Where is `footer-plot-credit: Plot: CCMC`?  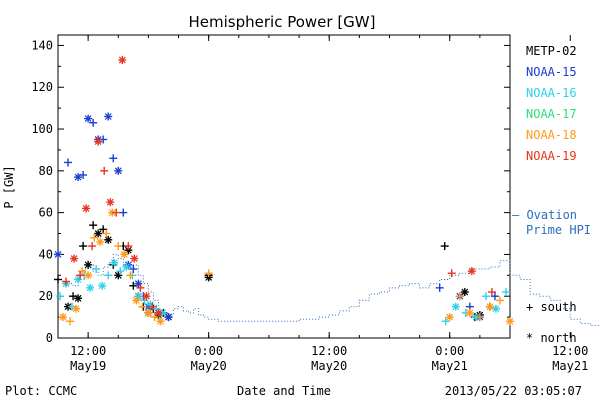
footer-plot-credit: Plot: CCMC is located at coordinates (41, 391).